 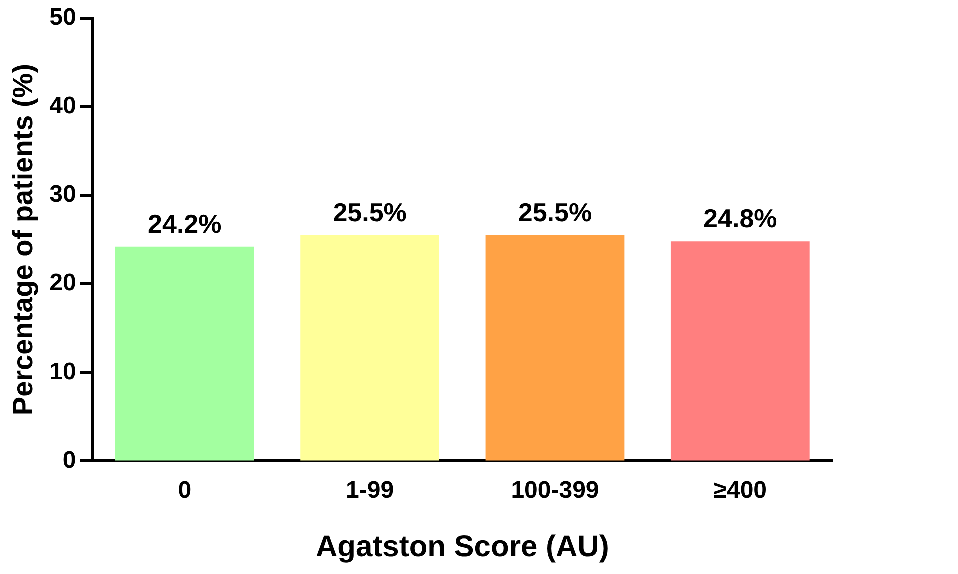 What do you see at coordinates (63, 194) in the screenshot?
I see `y-tick-label: 30` at bounding box center [63, 194].